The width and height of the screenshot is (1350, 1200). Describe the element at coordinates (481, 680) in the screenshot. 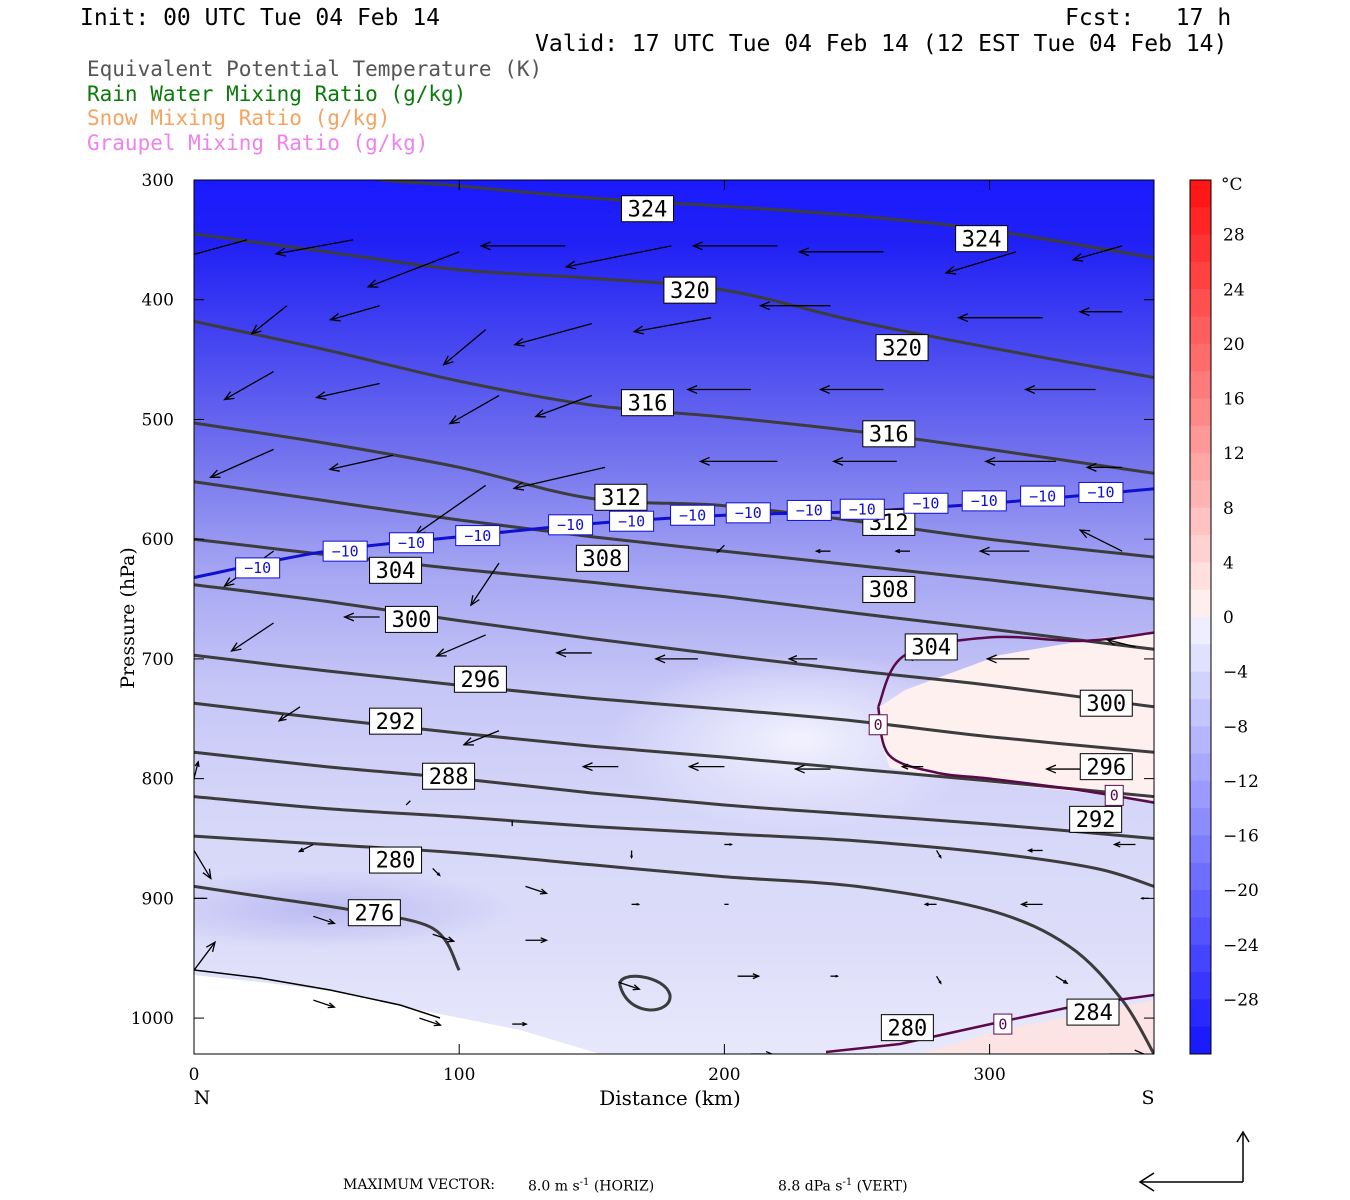

I see `theta-e-label-text: 296` at that location.